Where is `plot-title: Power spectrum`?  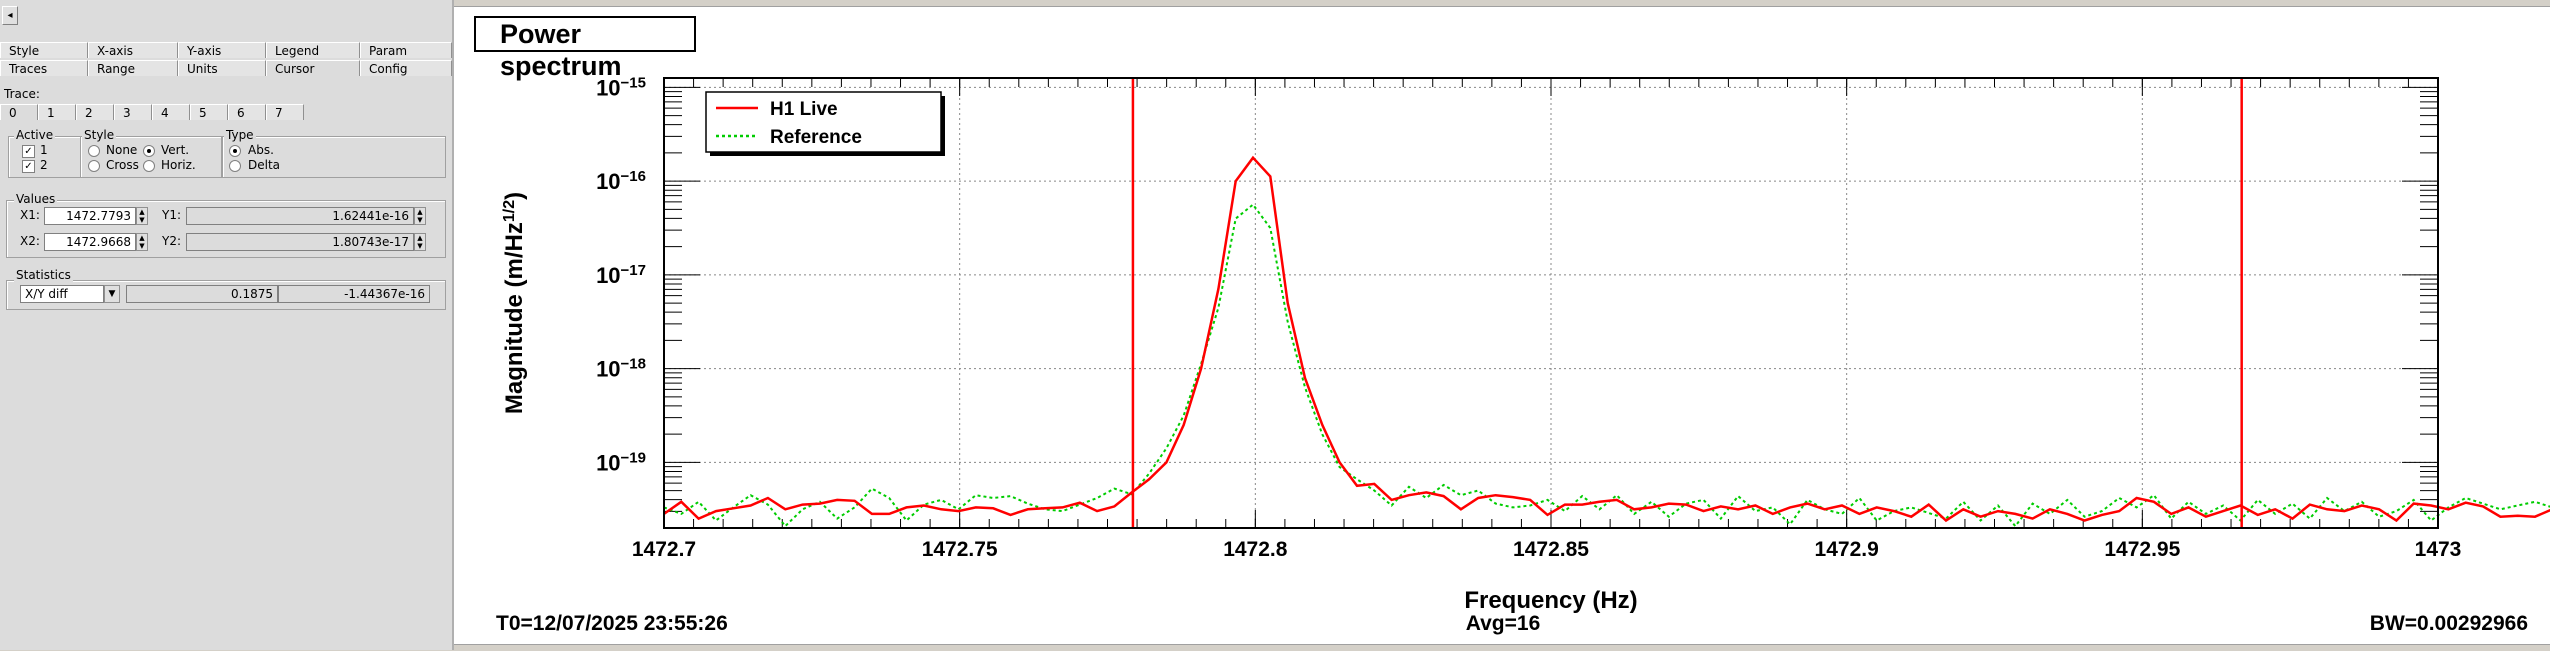
plot-title: Power spectrum is located at coordinates (585, 48).